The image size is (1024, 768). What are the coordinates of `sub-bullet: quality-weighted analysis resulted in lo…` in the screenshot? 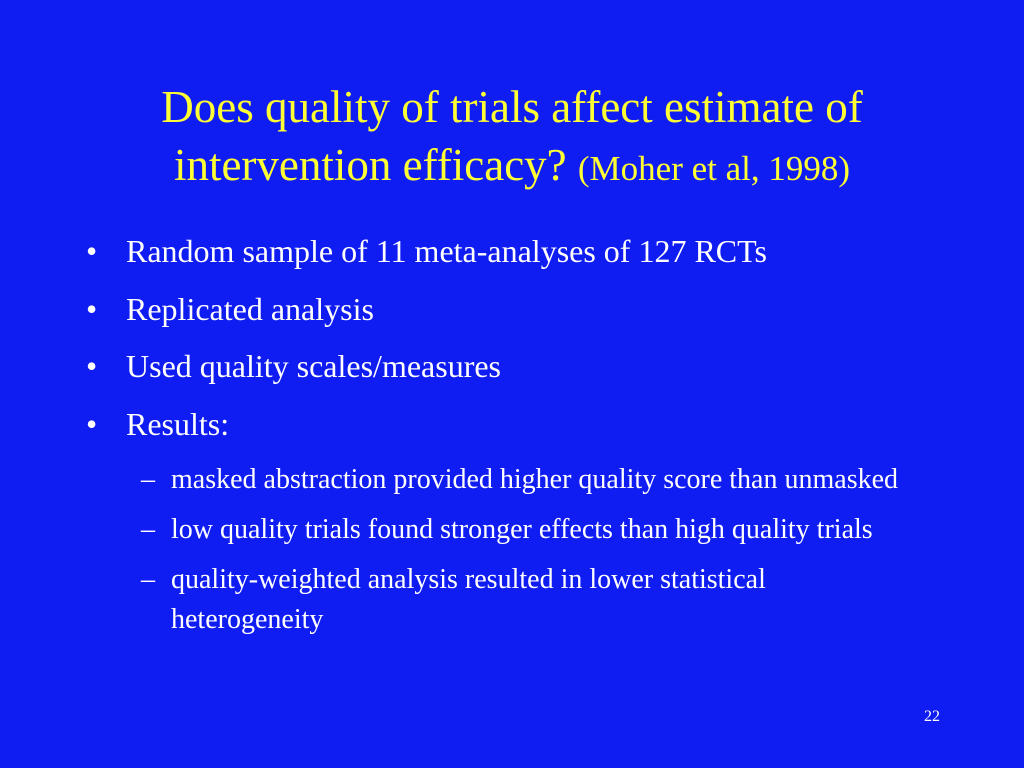 It's located at (526, 600).